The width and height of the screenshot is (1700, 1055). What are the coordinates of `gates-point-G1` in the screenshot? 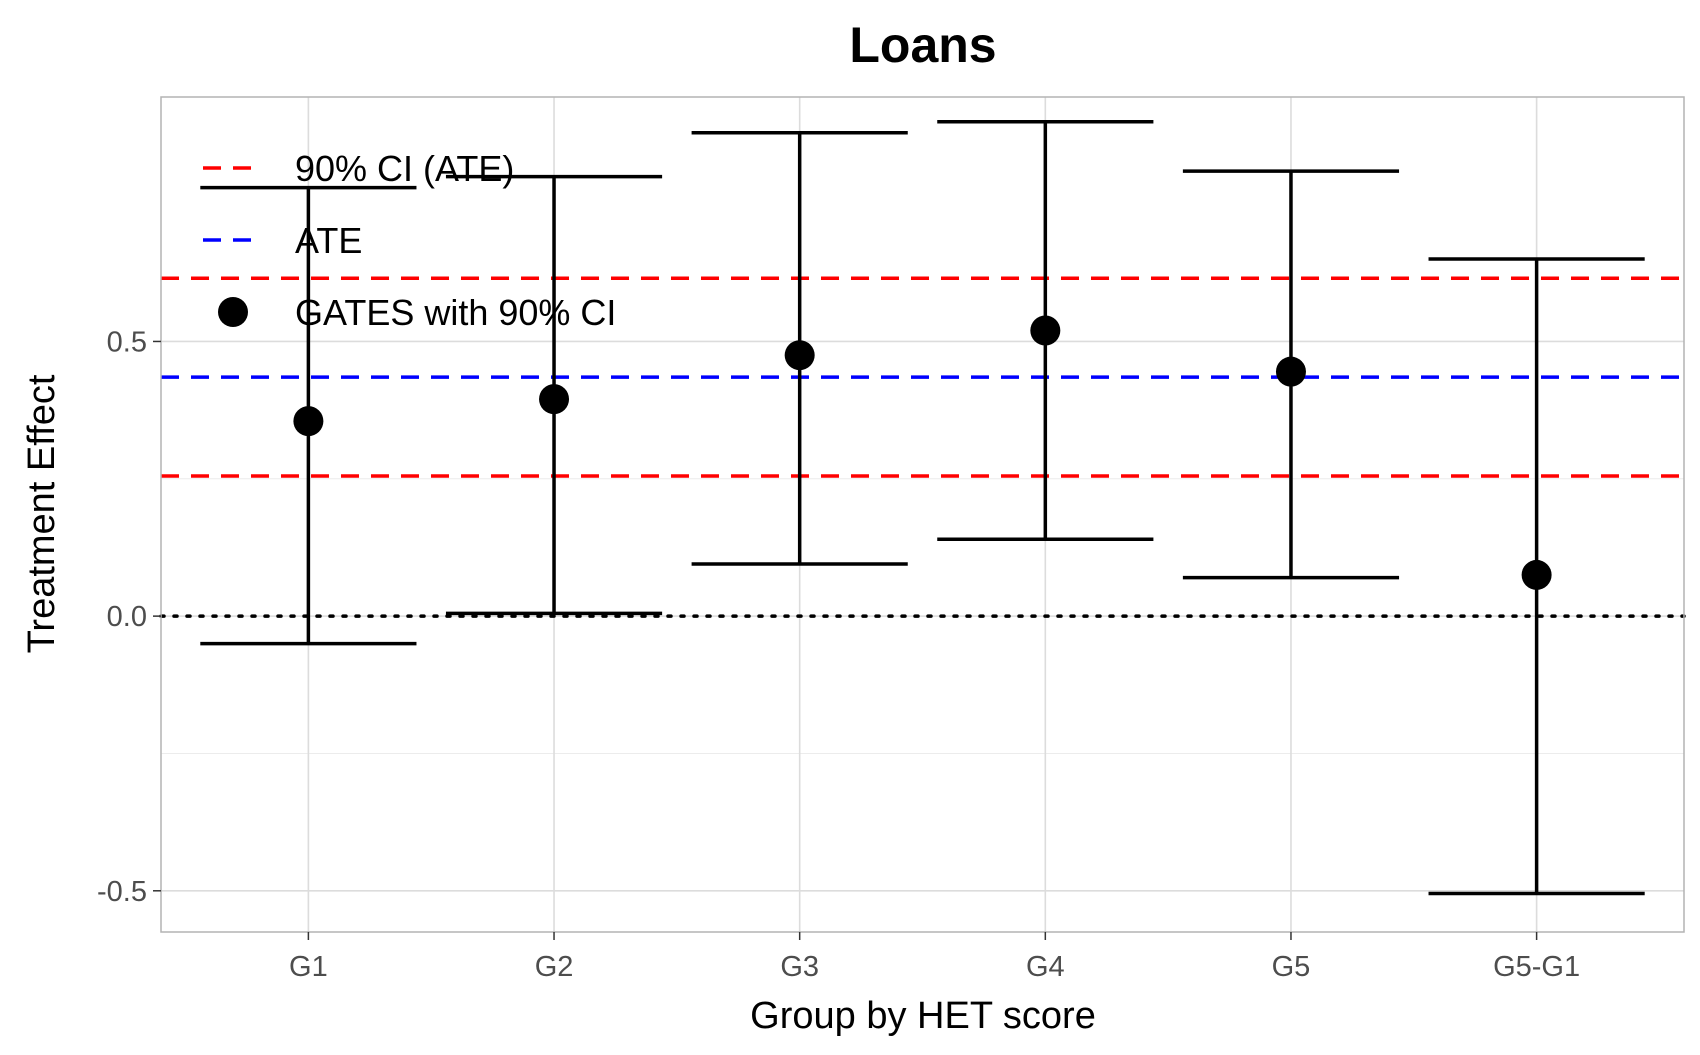 It's located at (308, 421).